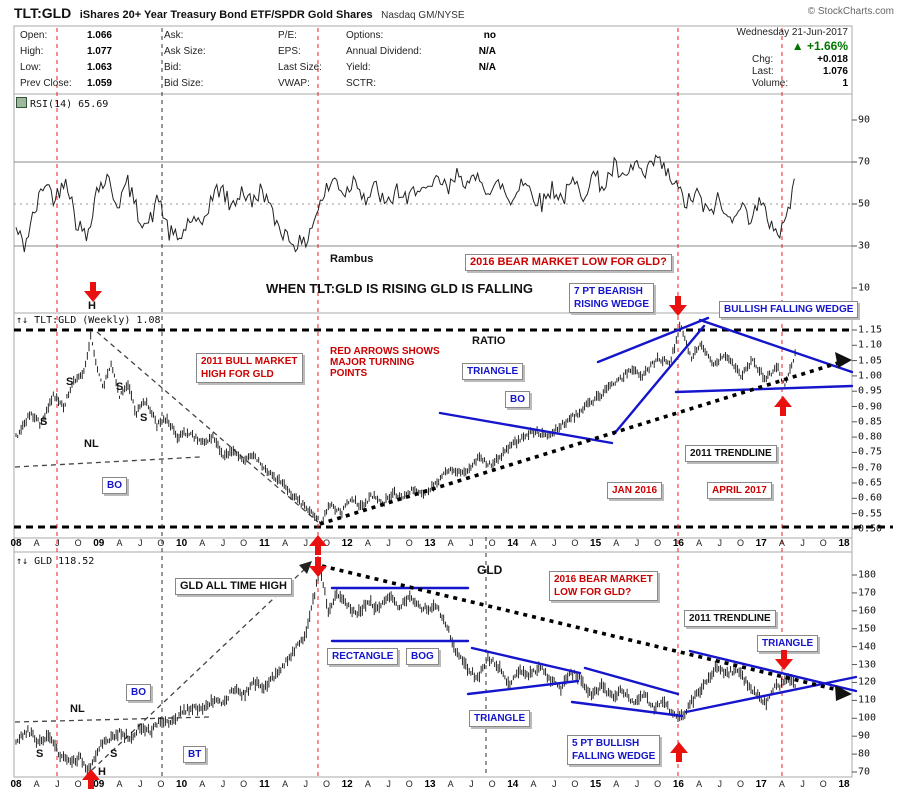  Describe the element at coordinates (783, 406) in the screenshot. I see `red-up-arrow` at that location.